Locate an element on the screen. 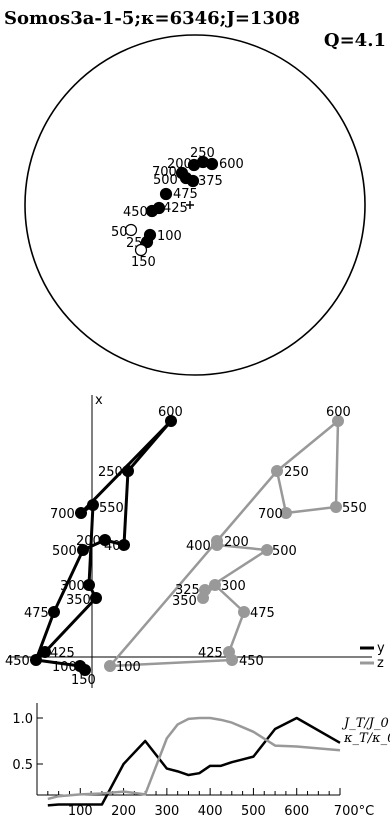  z-series-label: 600 is located at coordinates (338, 412).